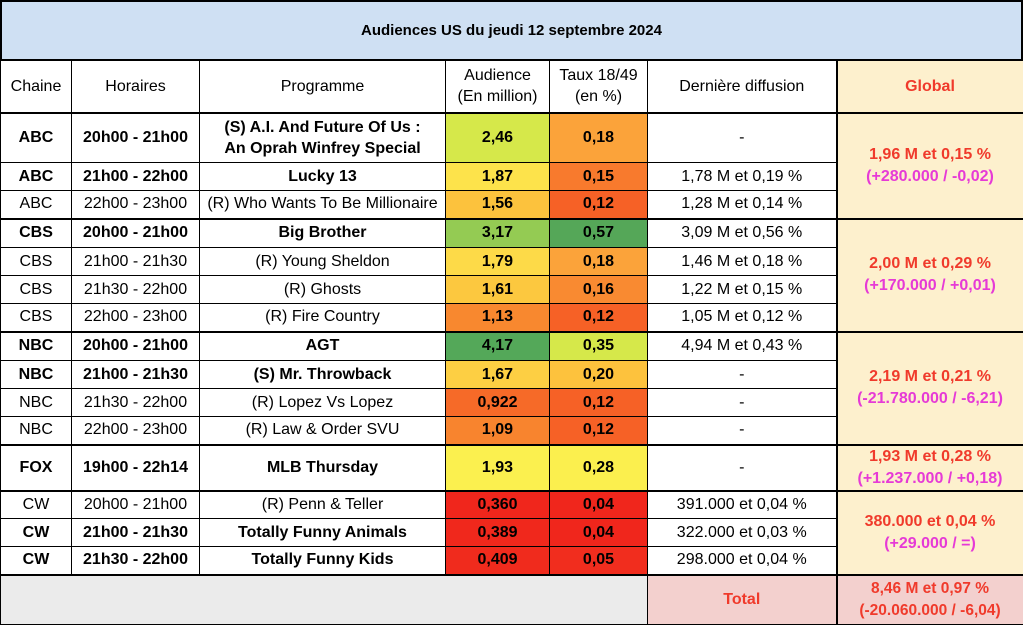 Image resolution: width=1023 pixels, height=633 pixels. What do you see at coordinates (322, 560) in the screenshot?
I see `cell-programme: Totally Funny Kids` at bounding box center [322, 560].